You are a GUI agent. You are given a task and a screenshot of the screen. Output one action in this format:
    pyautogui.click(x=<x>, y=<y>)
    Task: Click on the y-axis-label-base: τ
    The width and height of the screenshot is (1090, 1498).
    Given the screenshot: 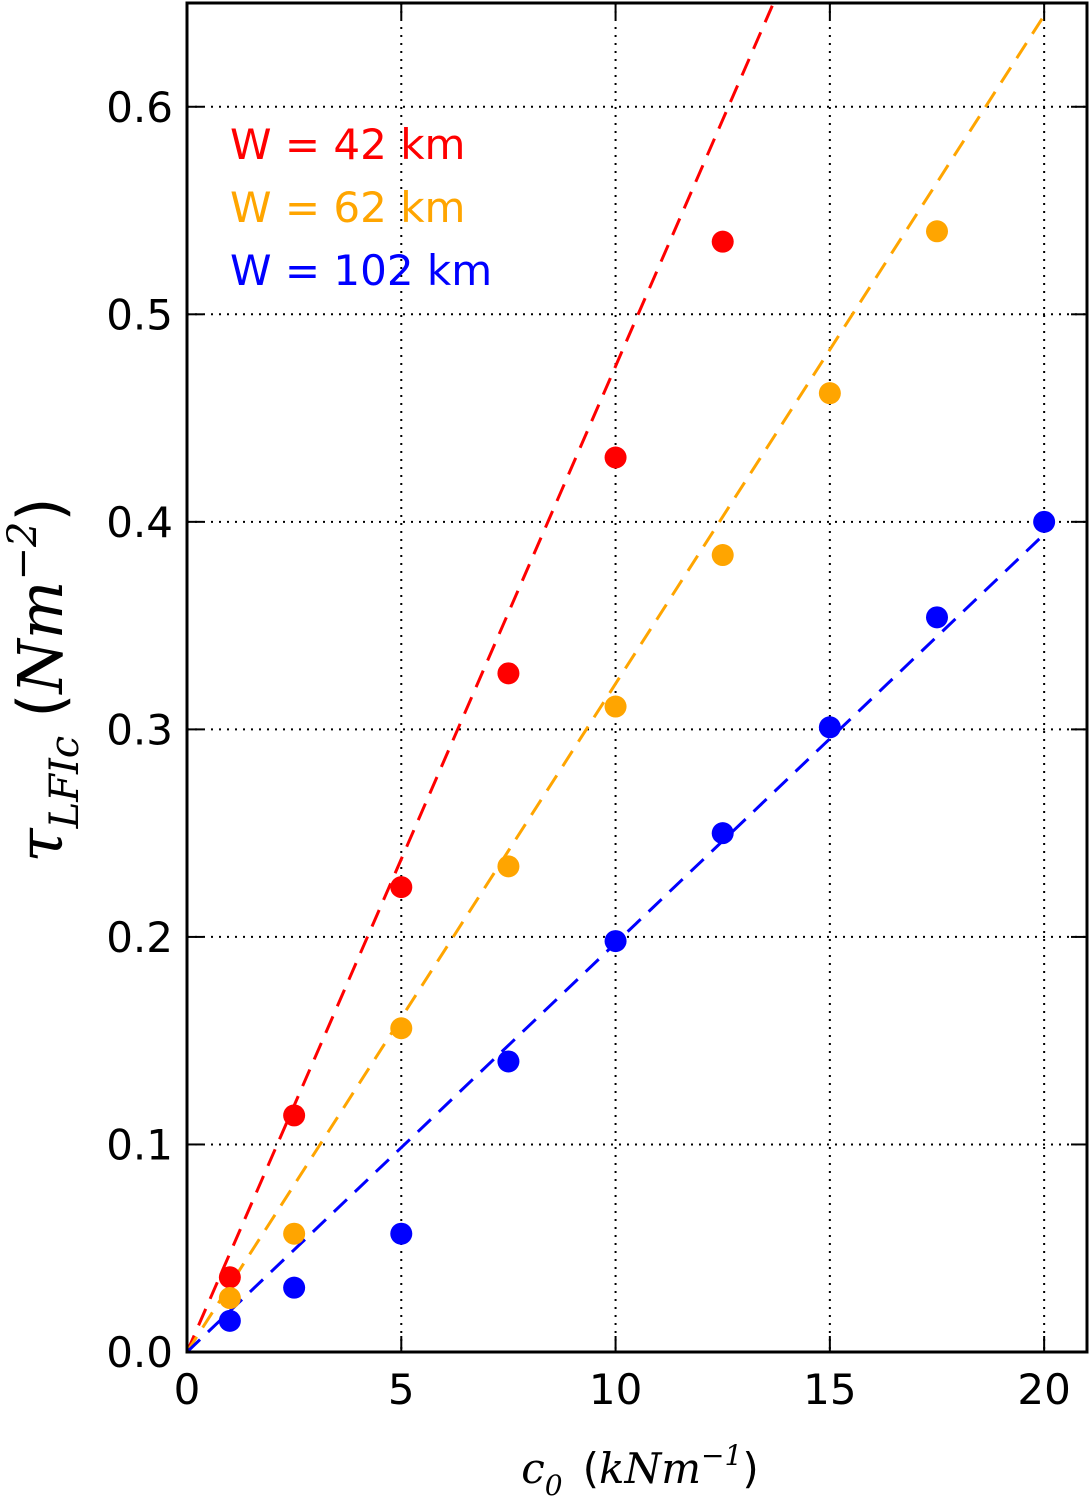 What is the action you would take?
    pyautogui.click(x=40, y=845)
    